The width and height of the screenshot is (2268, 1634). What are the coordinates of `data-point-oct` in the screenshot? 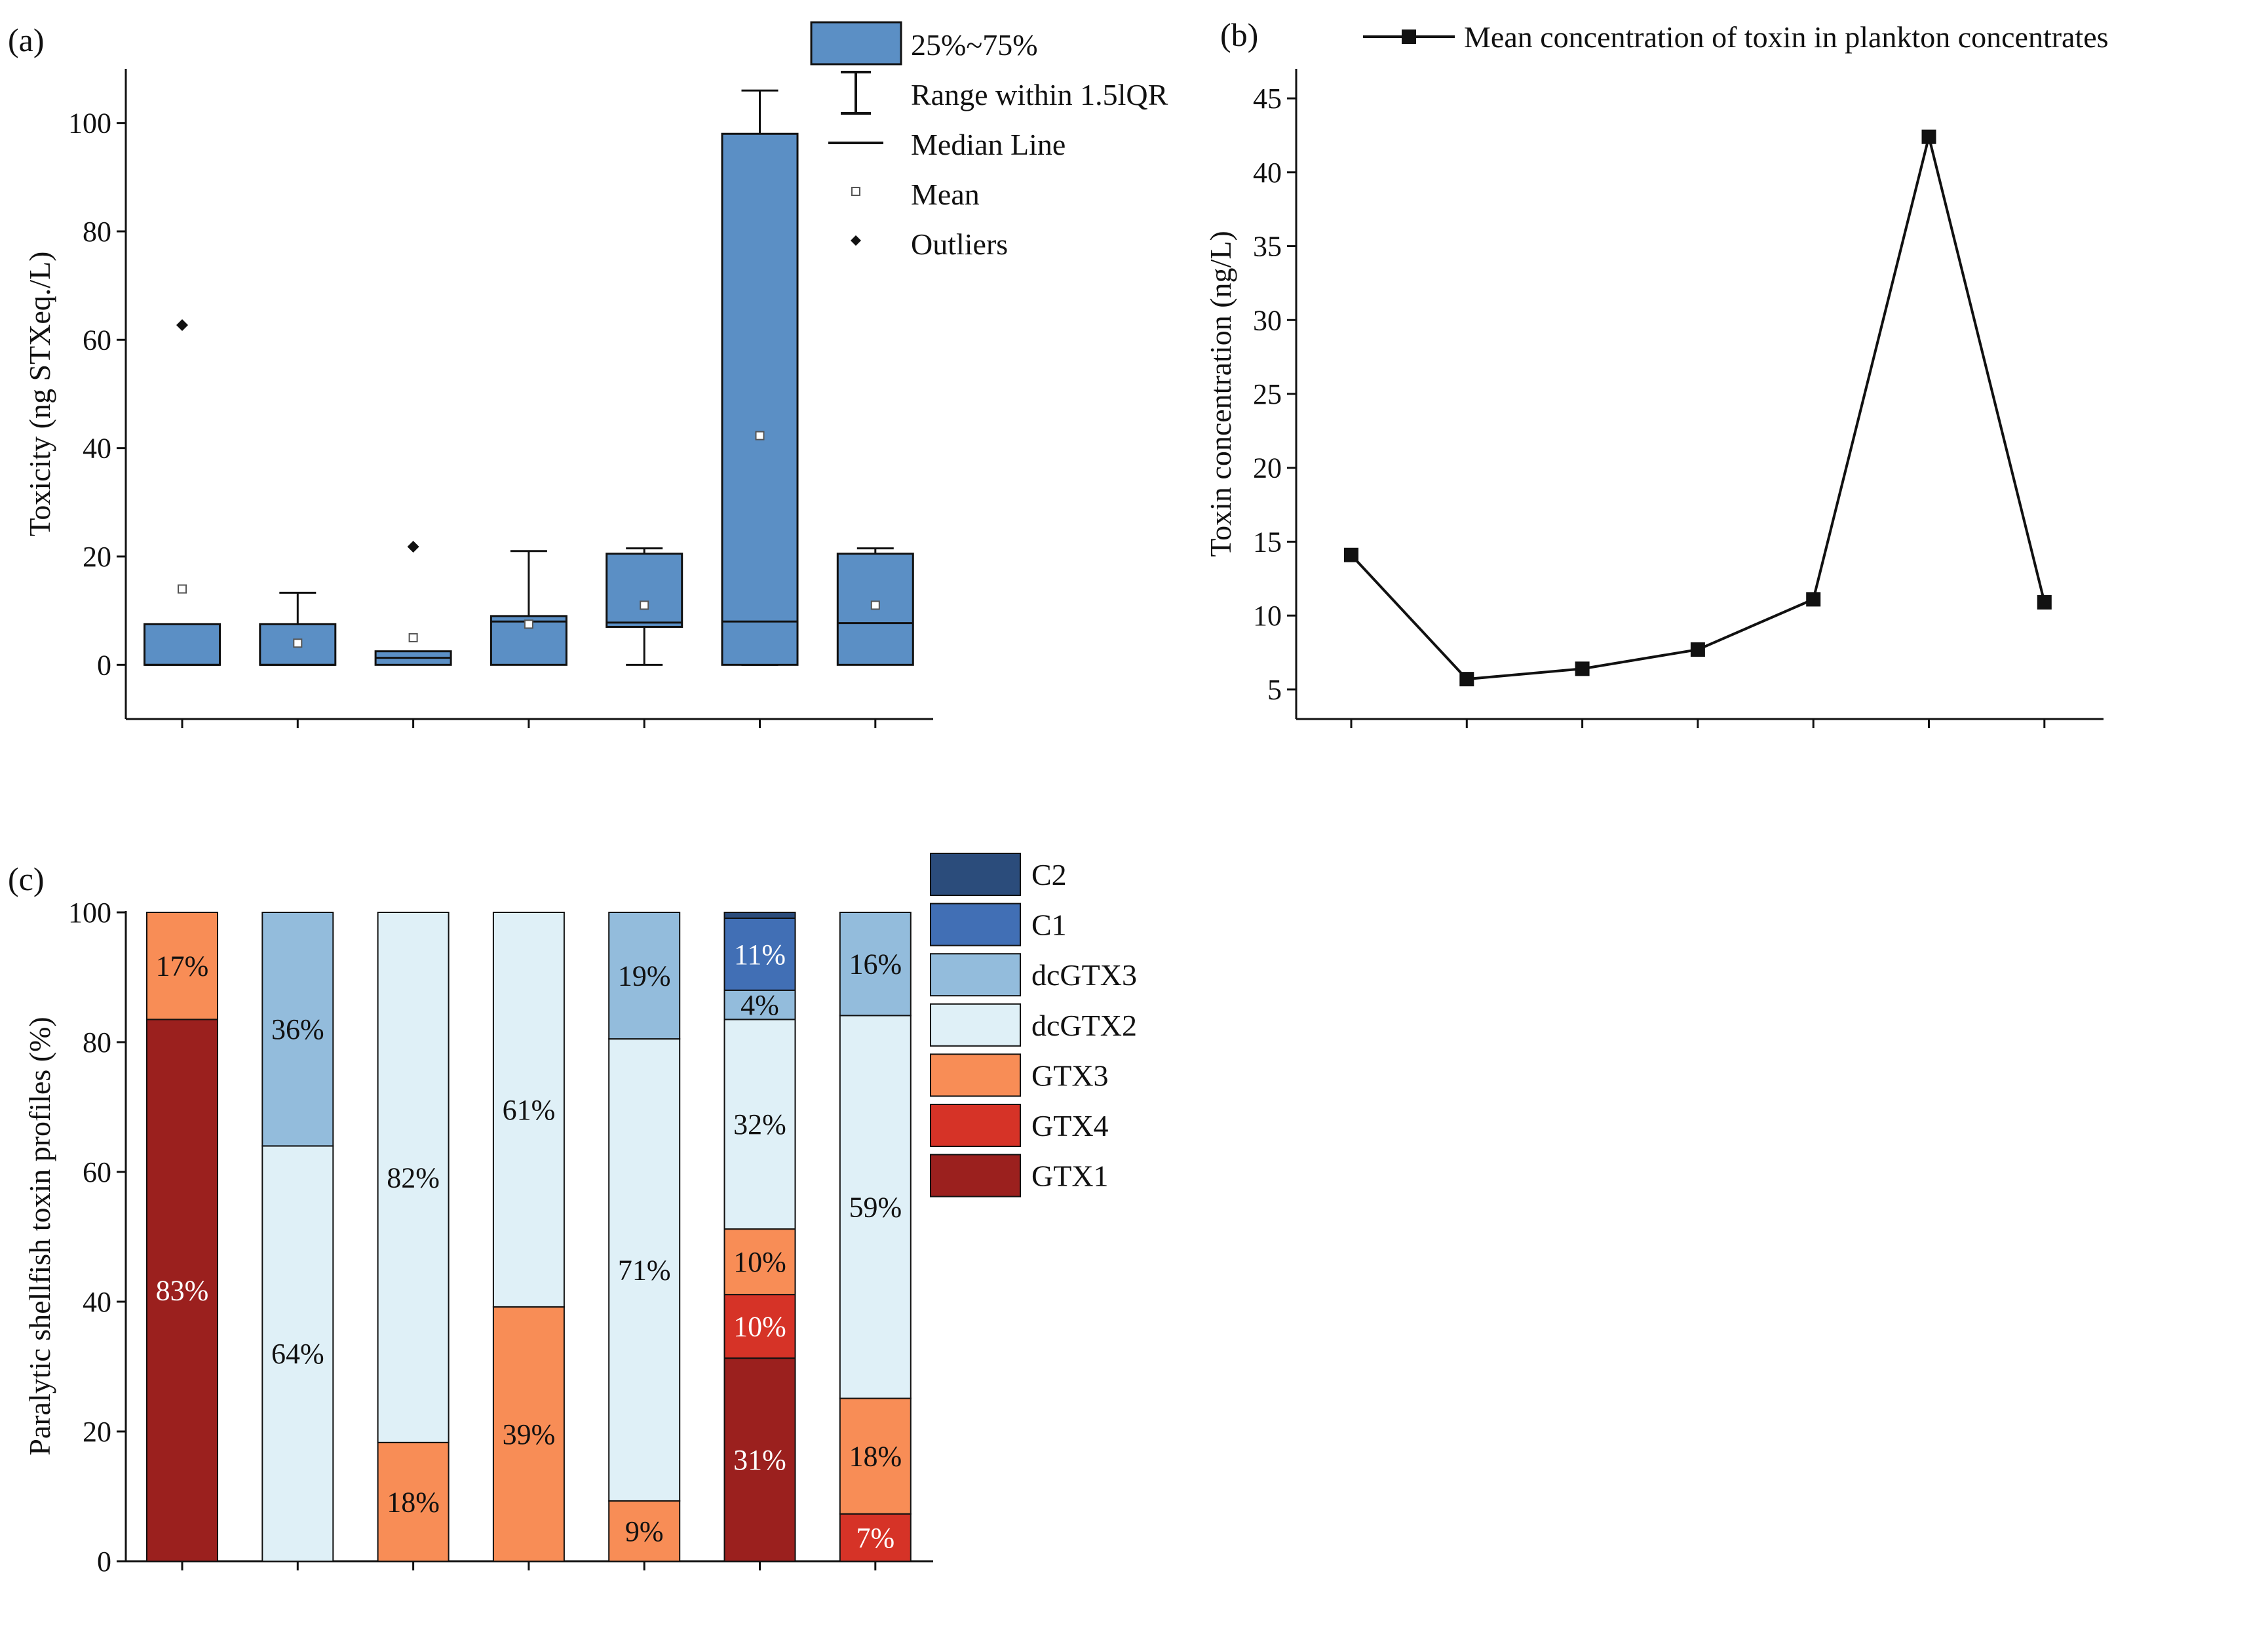 It's located at (2044, 602).